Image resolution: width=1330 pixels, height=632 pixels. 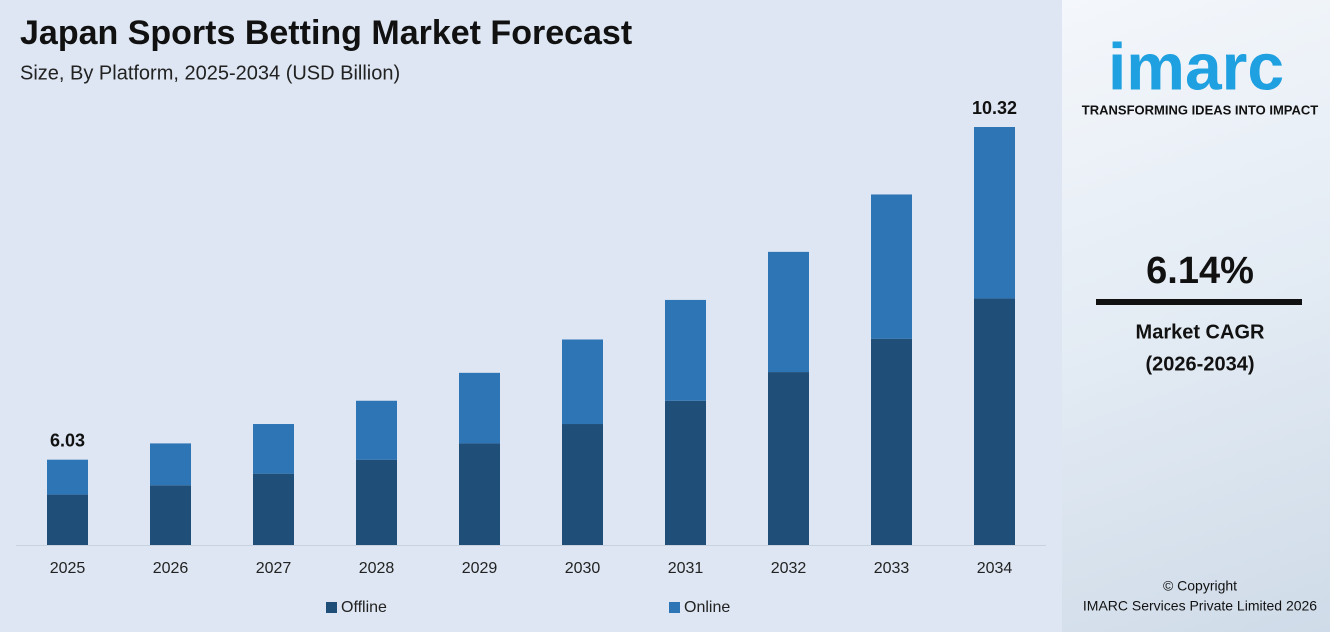 I want to click on x-tick-label: 2027, so click(x=274, y=568).